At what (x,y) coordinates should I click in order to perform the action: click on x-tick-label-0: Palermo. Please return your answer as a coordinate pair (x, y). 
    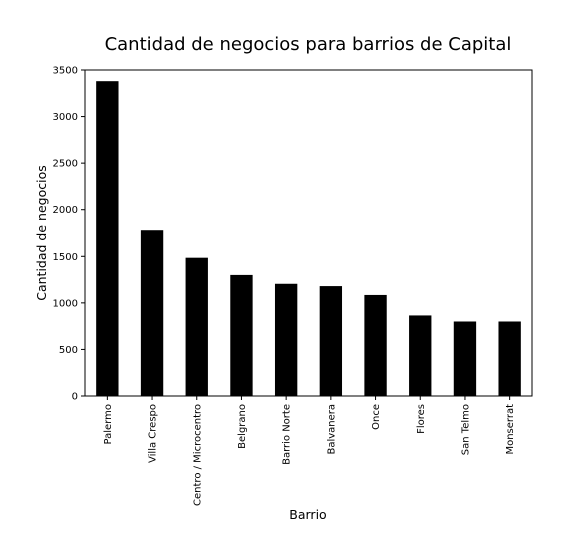
    Looking at the image, I should click on (108, 424).